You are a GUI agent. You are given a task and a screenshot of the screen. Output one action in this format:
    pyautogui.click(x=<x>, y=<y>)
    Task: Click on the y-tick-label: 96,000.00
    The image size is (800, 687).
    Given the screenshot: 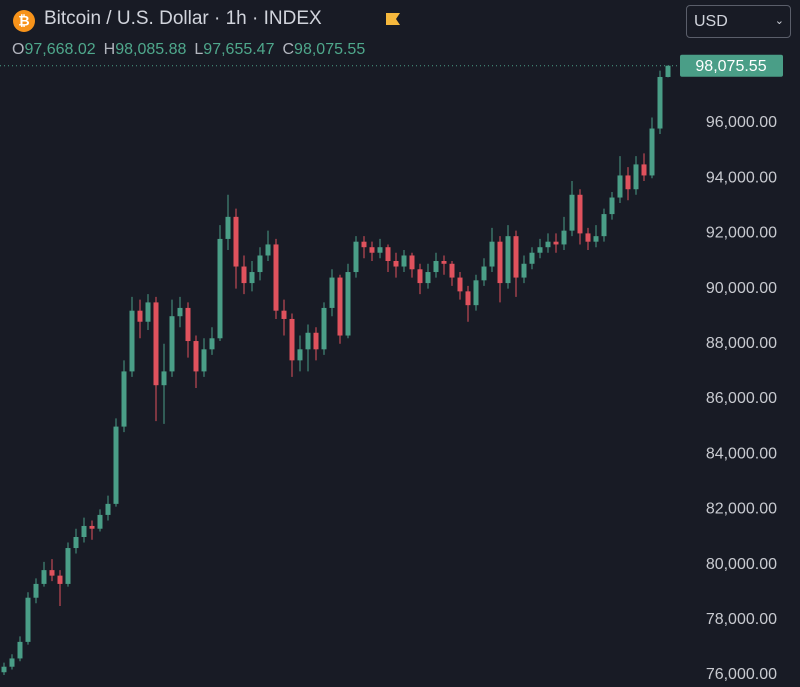 What is the action you would take?
    pyautogui.click(x=741, y=122)
    